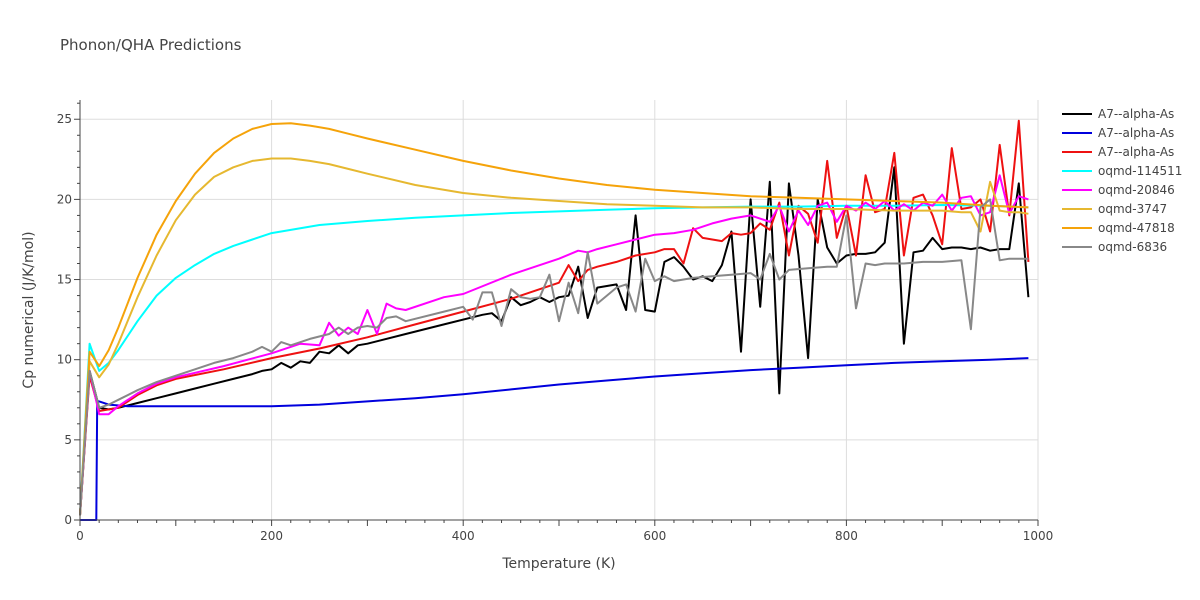 Image resolution: width=1200 pixels, height=600 pixels. Describe the element at coordinates (64, 199) in the screenshot. I see `y-tick-label: 20` at that location.